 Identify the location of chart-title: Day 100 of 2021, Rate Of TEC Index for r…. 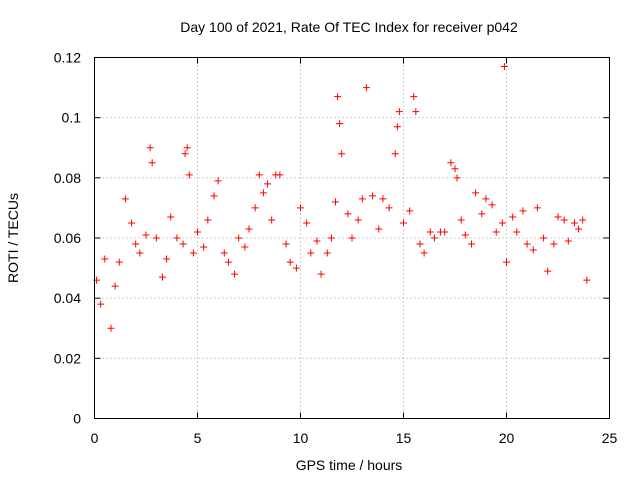
(349, 27).